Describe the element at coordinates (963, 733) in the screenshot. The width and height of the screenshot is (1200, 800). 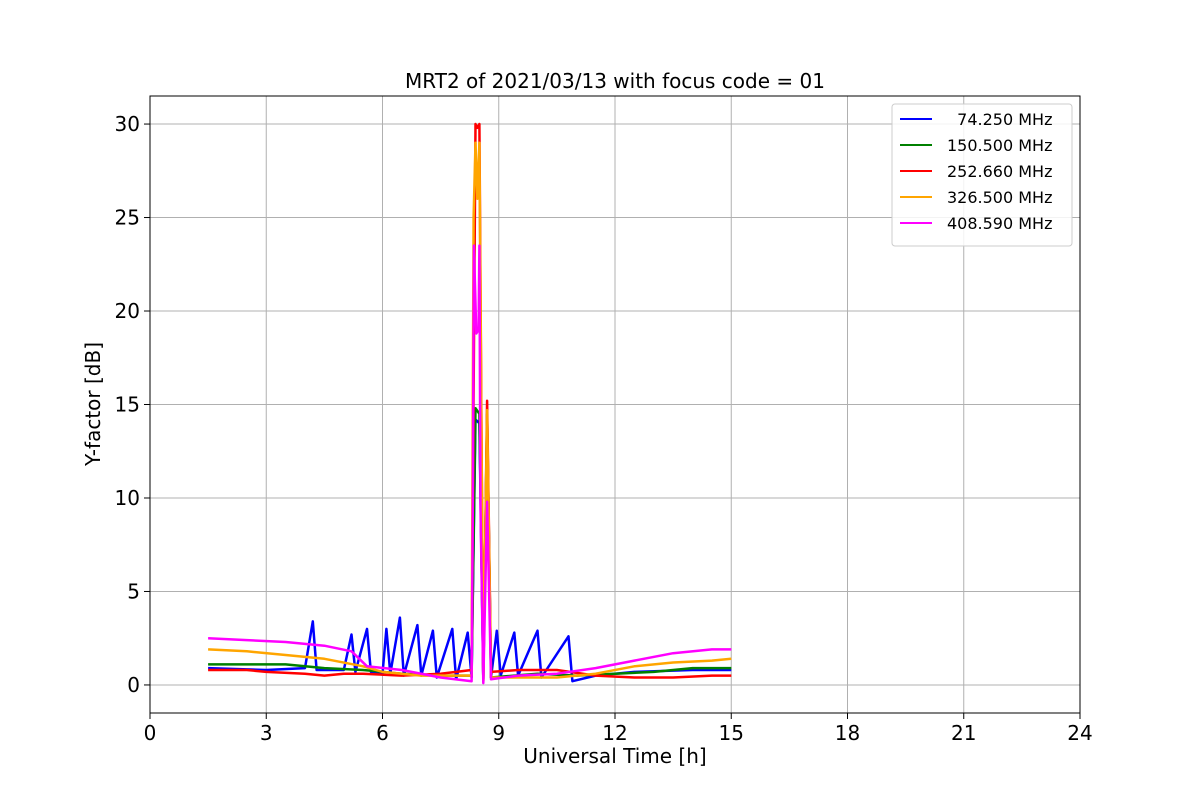
I see `x-tick-label: 21` at that location.